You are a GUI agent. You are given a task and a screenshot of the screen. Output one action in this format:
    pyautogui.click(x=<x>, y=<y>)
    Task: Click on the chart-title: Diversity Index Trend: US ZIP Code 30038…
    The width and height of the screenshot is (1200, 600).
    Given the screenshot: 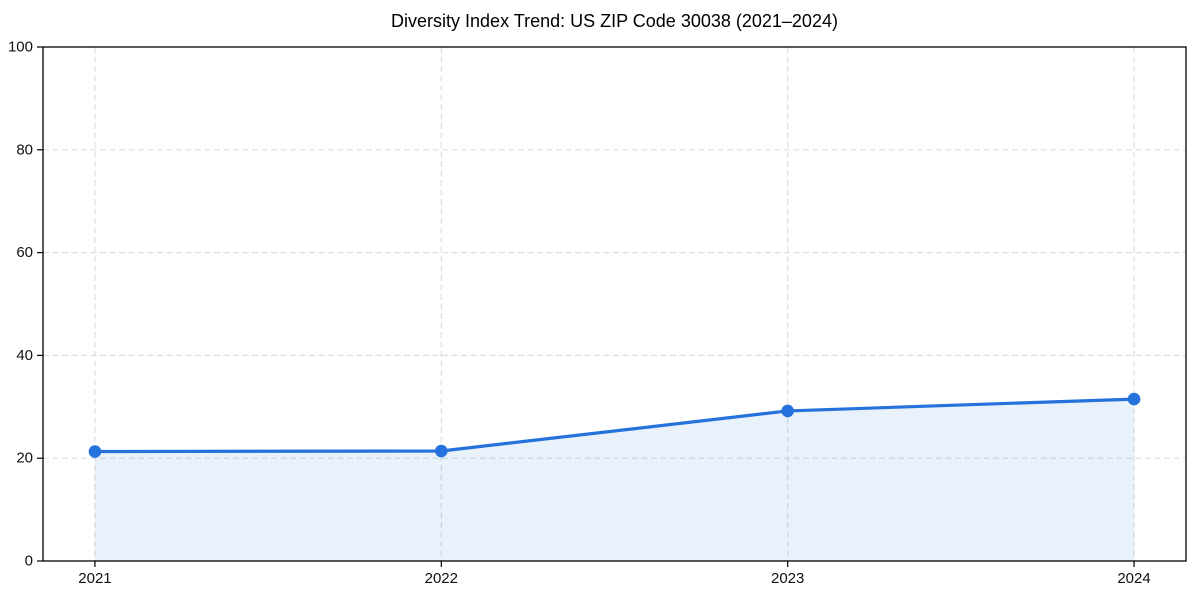 What is the action you would take?
    pyautogui.click(x=614, y=21)
    